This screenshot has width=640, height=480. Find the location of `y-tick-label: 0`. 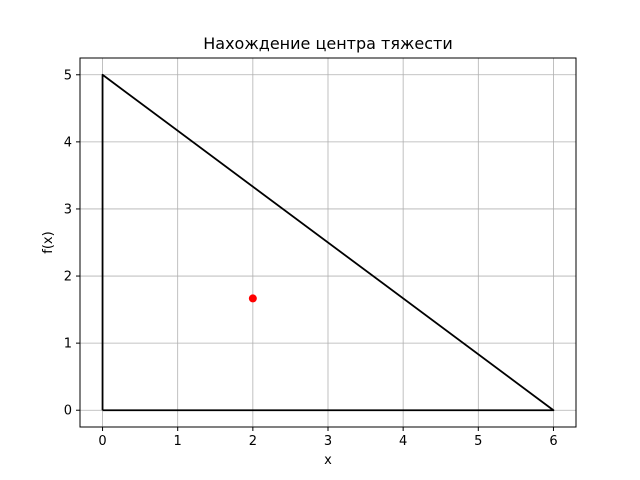

y-tick-label: 0 is located at coordinates (68, 411).